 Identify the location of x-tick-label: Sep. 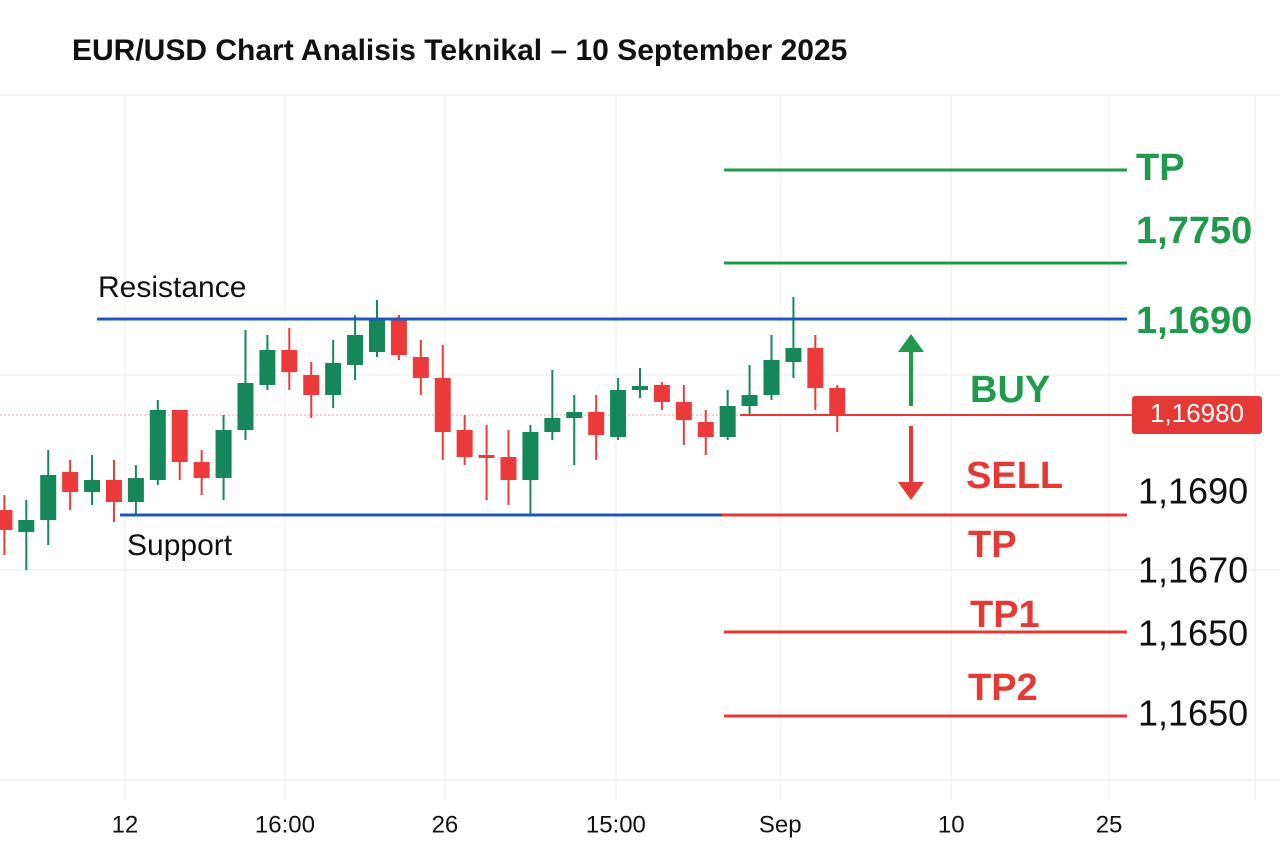
(780, 824).